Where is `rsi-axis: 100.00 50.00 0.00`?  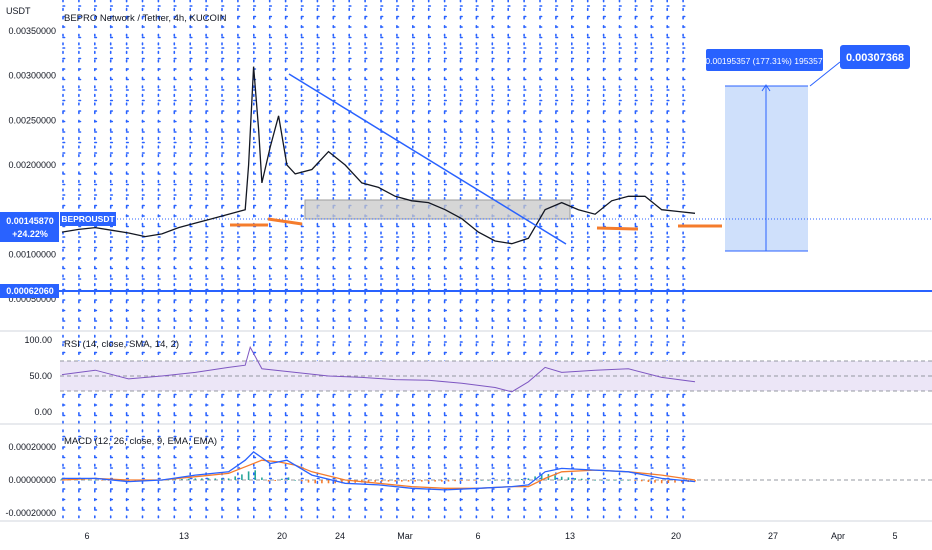 rsi-axis: 100.00 50.00 0.00 is located at coordinates (38, 376).